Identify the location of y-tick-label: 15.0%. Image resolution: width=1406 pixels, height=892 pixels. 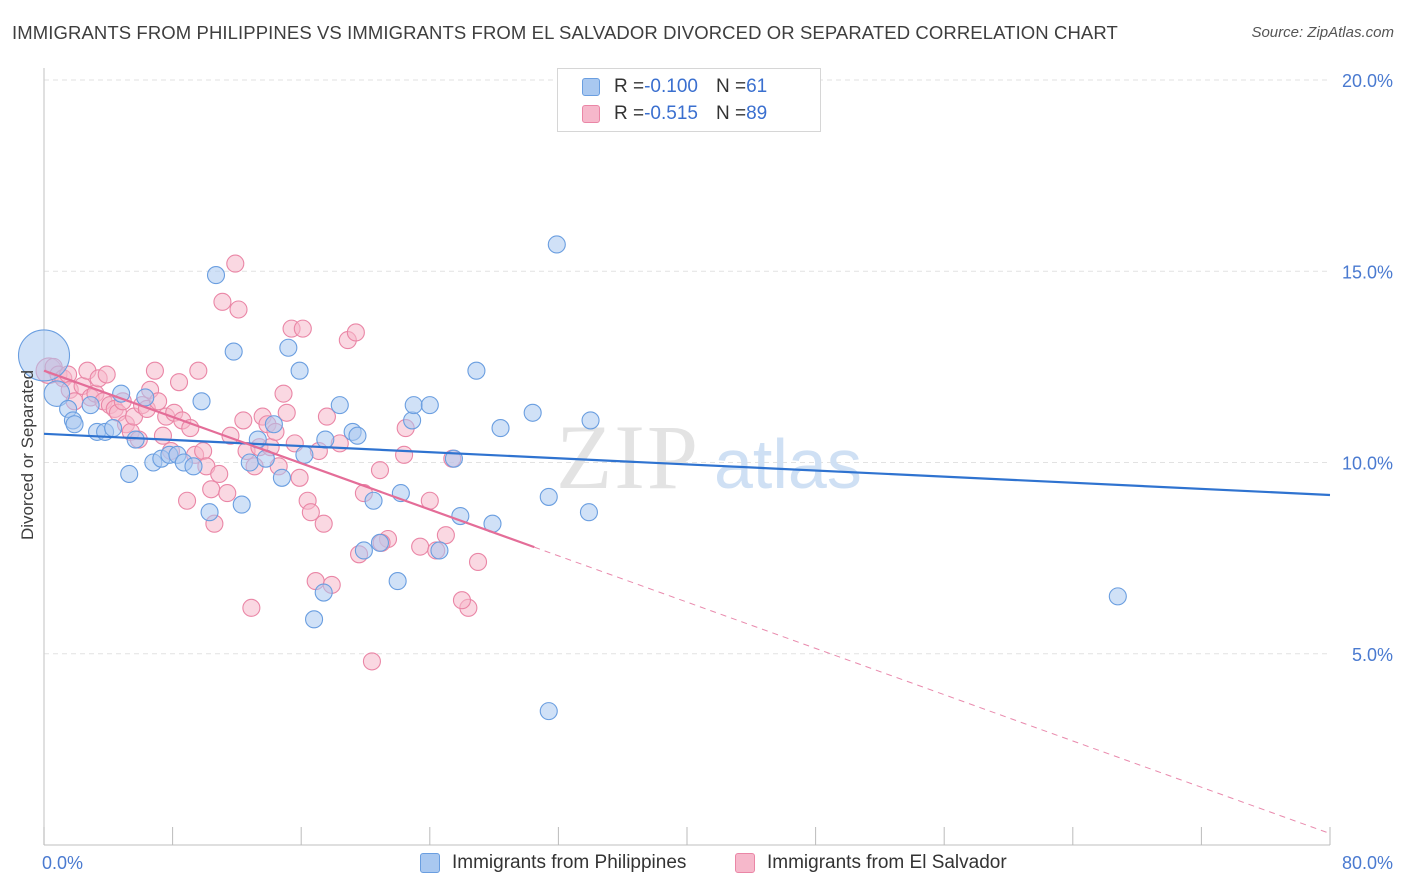
(1367, 272).